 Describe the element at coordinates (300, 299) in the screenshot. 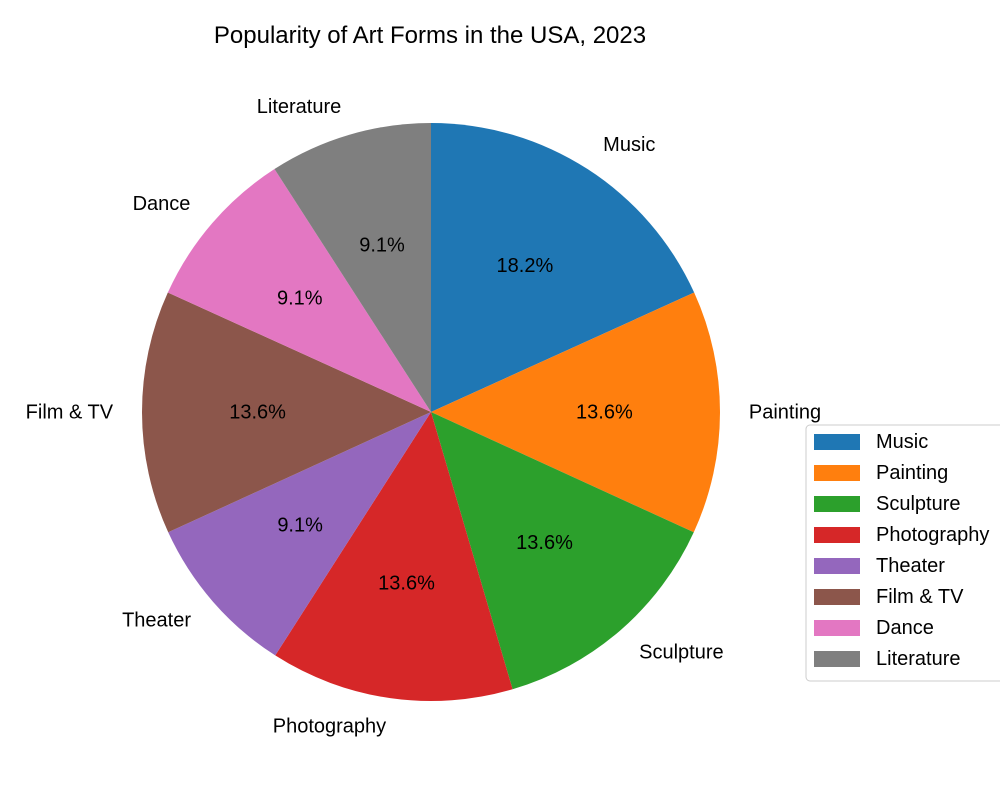

I see `percent-label-dance: 9.1%` at that location.